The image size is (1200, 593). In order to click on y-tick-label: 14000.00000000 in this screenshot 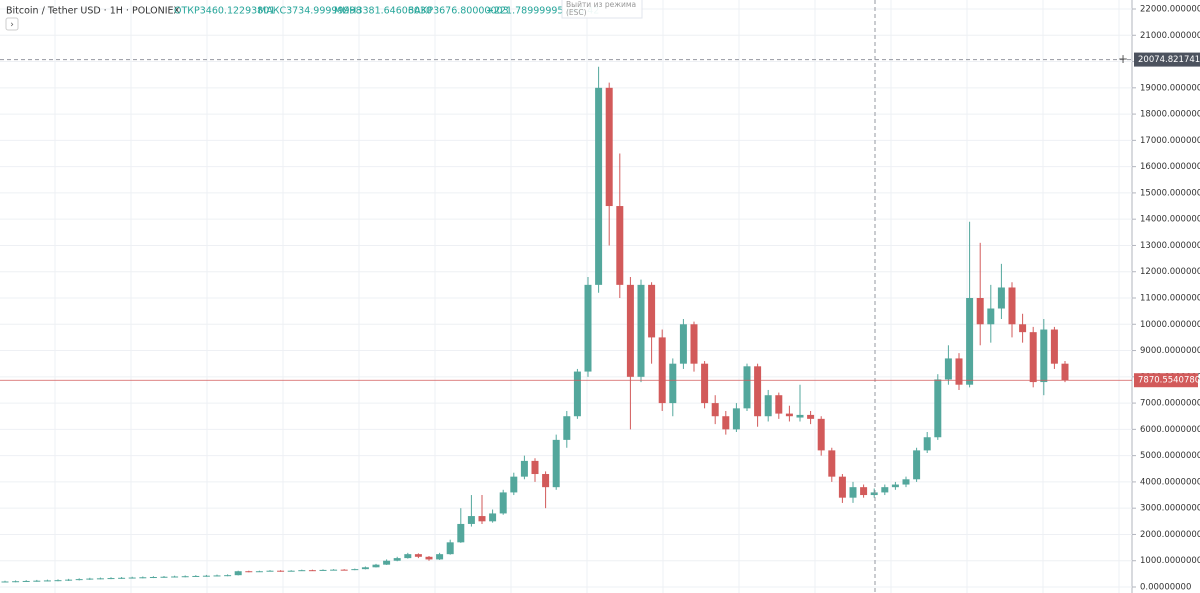, I will do `click(1170, 220)`.